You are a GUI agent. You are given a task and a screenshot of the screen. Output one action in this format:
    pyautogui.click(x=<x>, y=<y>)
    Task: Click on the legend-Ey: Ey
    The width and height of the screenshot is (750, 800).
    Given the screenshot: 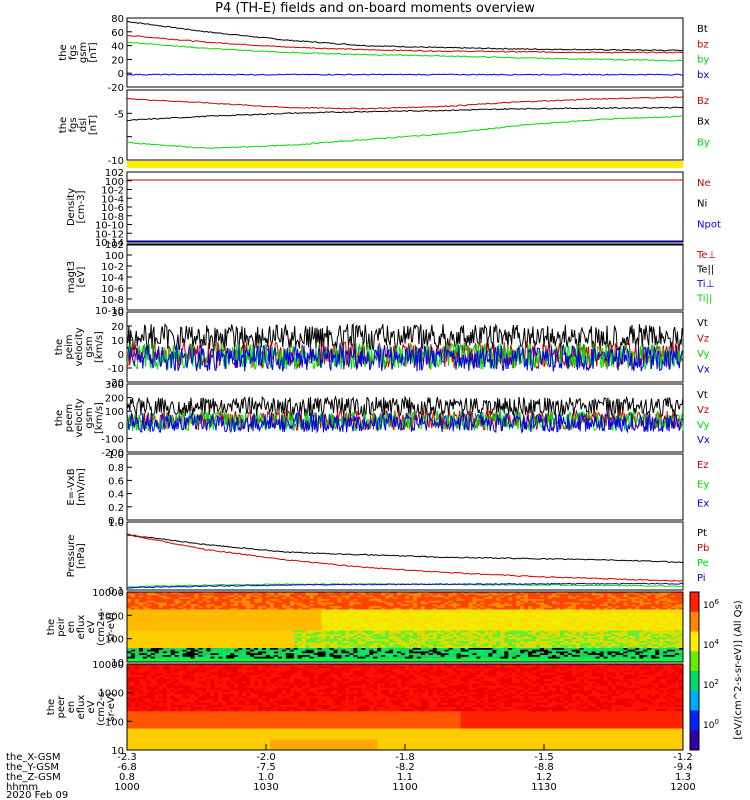 What is the action you would take?
    pyautogui.click(x=703, y=484)
    